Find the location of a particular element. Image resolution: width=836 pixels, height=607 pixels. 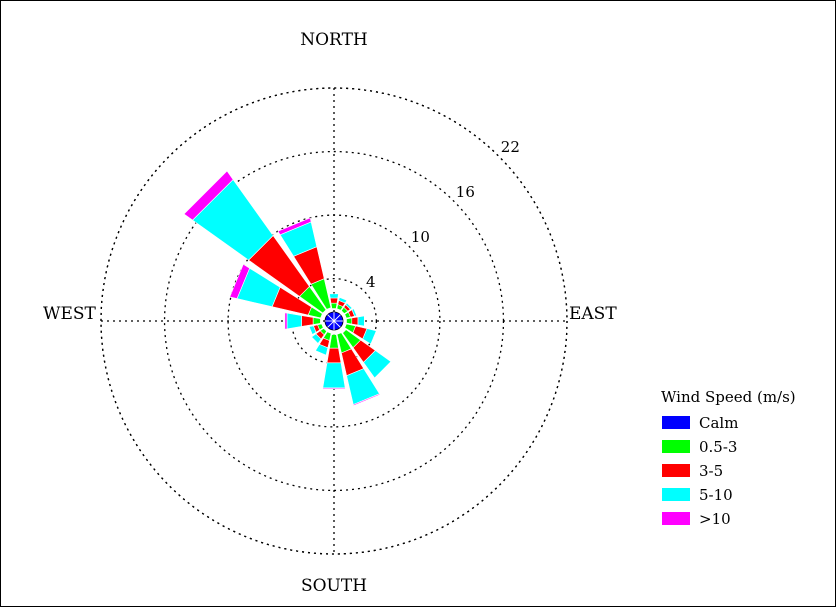

legend: Wind Speed (m/s) Calm 0.5-3 3-5 5-10 >10 is located at coordinates (728, 458).